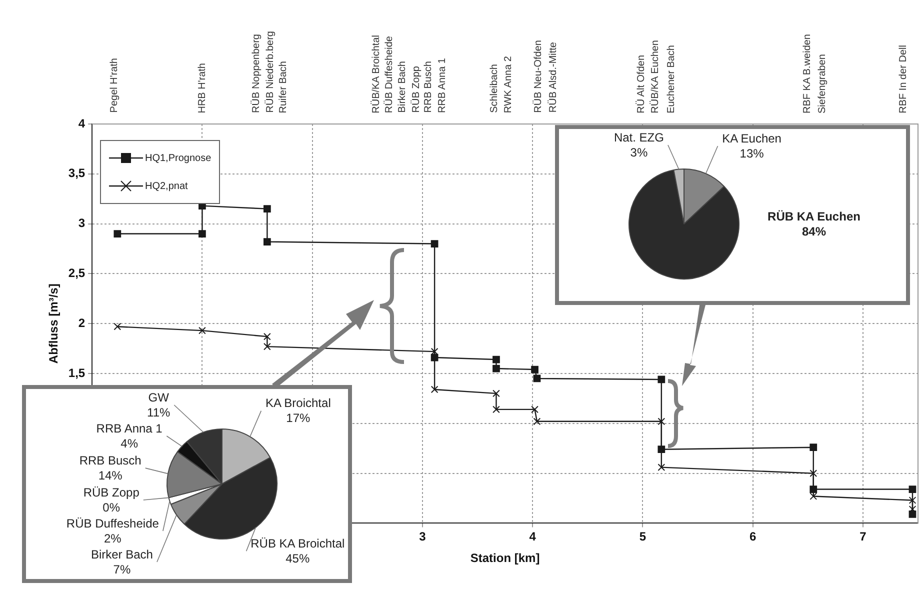  Describe the element at coordinates (121, 554) in the screenshot. I see `slice-label: Birker Bach` at that location.